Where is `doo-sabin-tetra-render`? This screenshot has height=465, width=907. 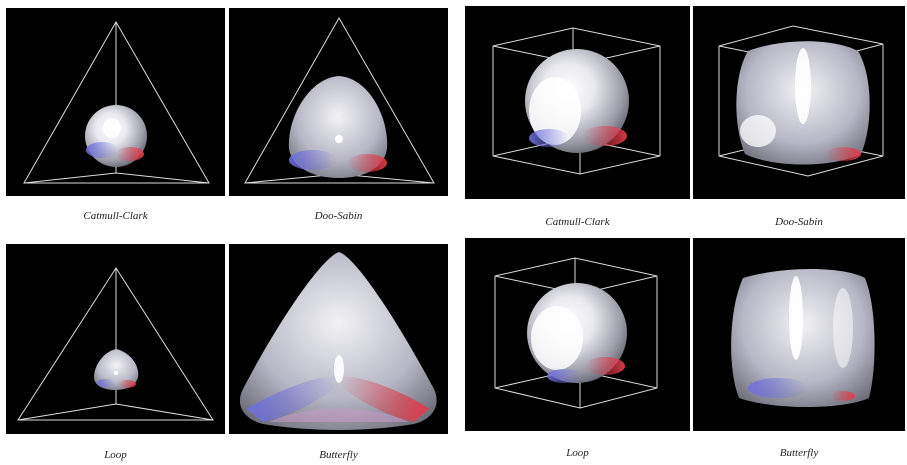
doo-sabin-tetra-render is located at coordinates (339, 100).